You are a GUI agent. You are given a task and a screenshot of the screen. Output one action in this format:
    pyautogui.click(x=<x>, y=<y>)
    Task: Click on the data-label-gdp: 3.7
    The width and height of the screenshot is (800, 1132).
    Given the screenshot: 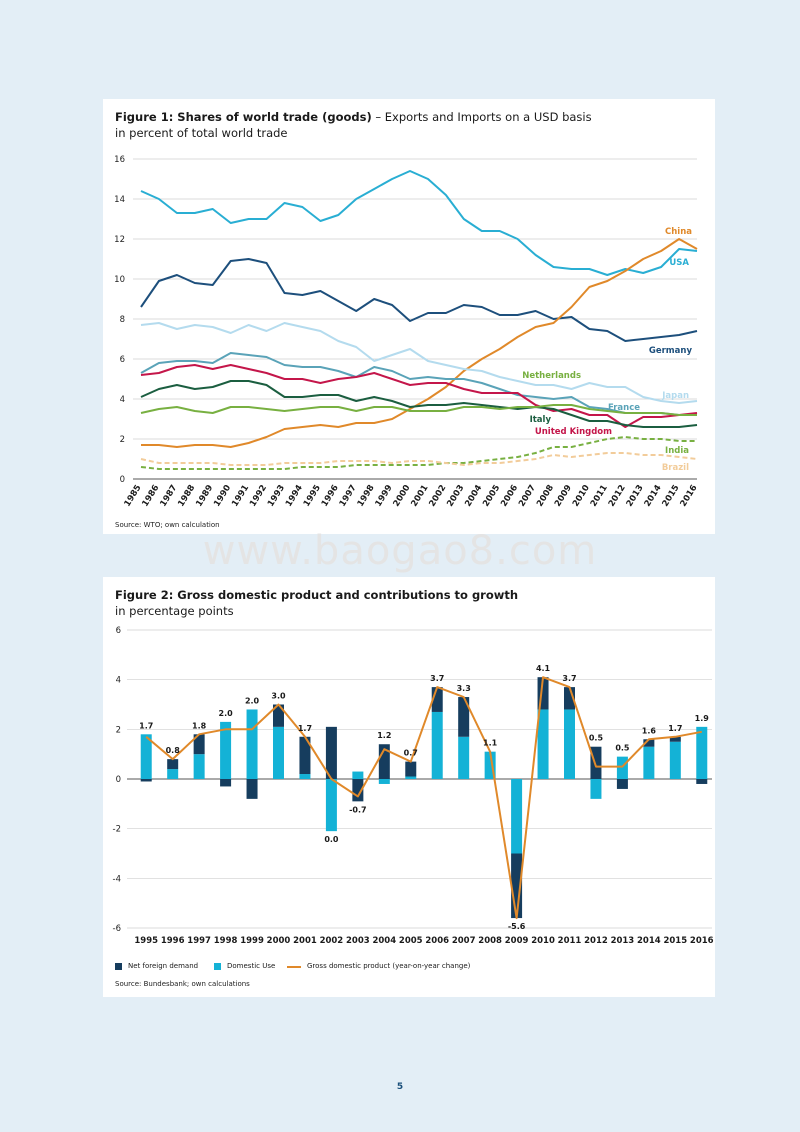 What is the action you would take?
    pyautogui.click(x=569, y=678)
    